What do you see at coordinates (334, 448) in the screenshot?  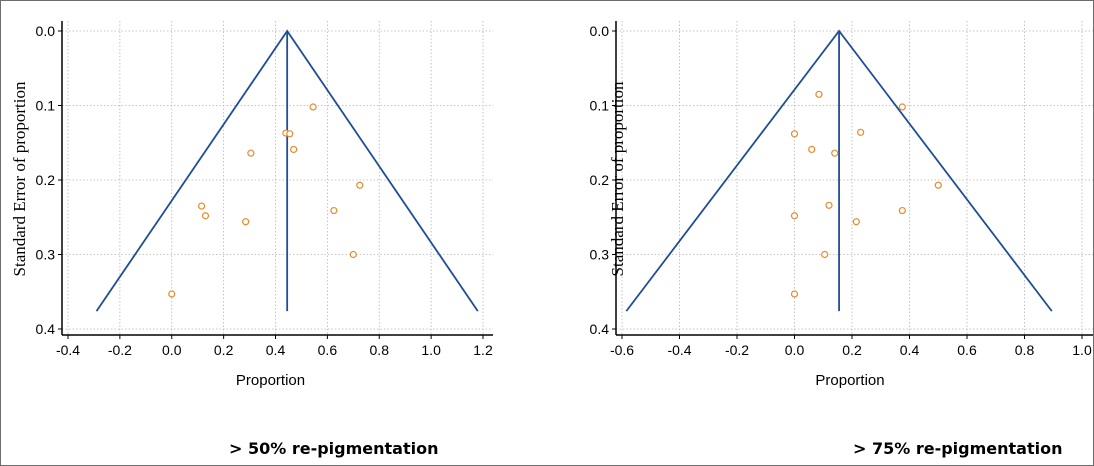 I see `caption-left: > 50% re-pigmentation` at bounding box center [334, 448].